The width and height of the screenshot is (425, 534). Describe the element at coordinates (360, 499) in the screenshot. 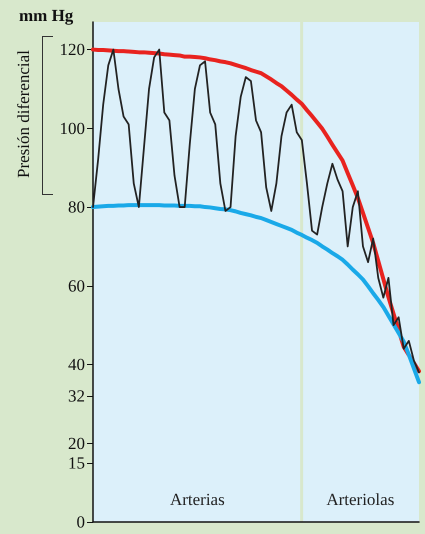

I see `annotation: Arteriolas` at that location.